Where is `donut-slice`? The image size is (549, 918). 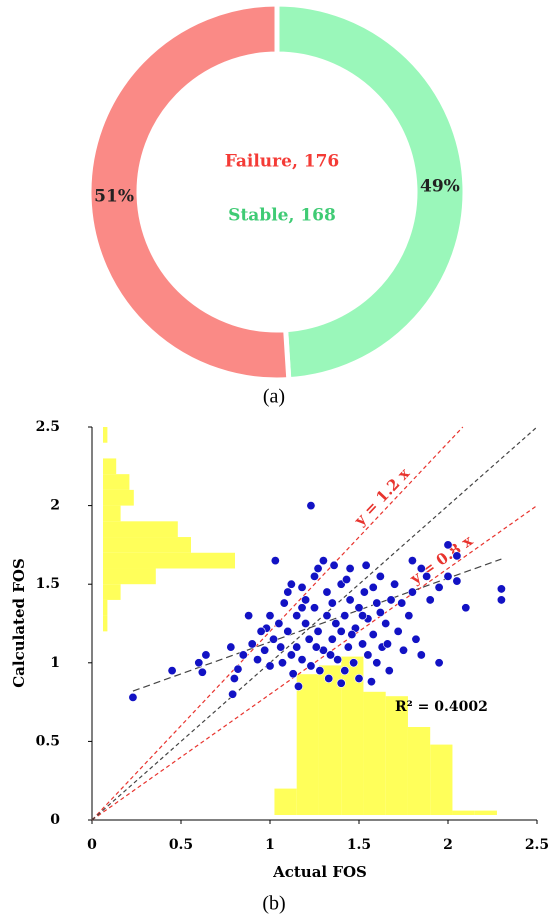 donut-slice is located at coordinates (371, 192).